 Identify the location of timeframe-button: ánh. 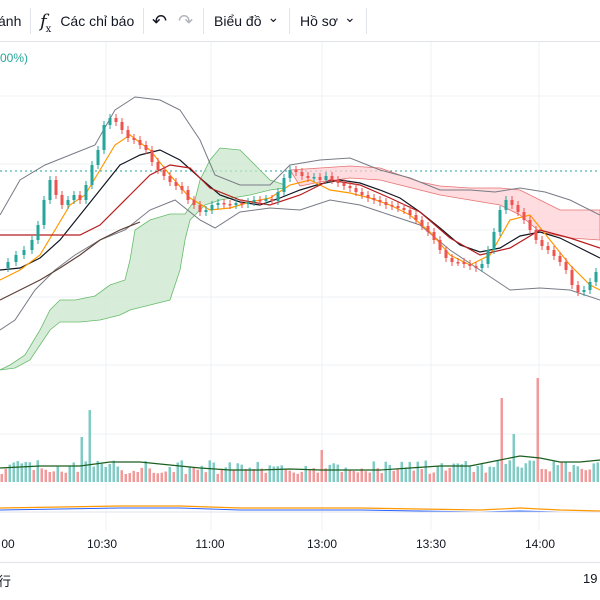
(10, 21).